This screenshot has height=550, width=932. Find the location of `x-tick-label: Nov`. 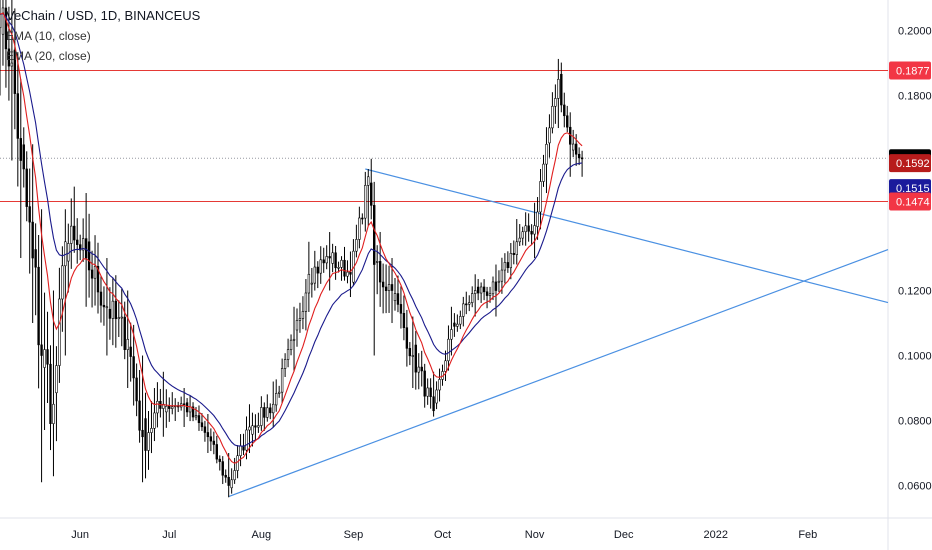

x-tick-label: Nov is located at coordinates (535, 535).